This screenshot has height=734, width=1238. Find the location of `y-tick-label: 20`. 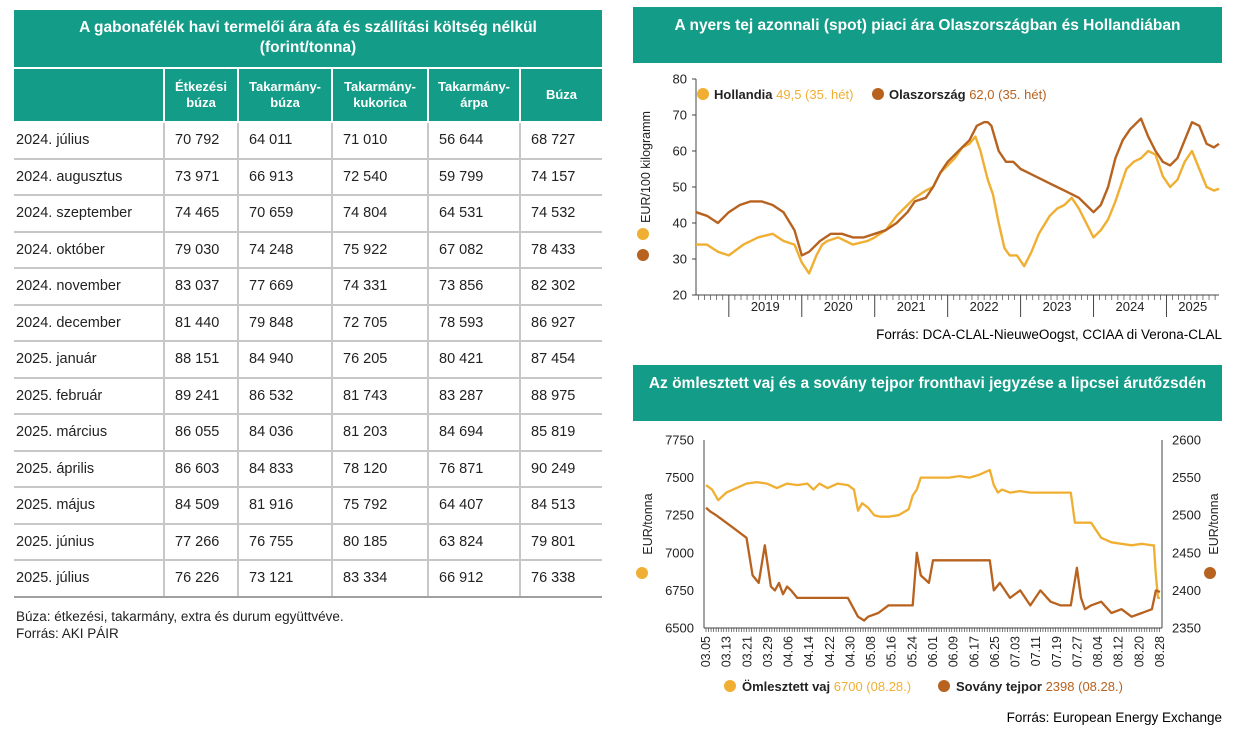

y-tick-label: 20 is located at coordinates (680, 295).